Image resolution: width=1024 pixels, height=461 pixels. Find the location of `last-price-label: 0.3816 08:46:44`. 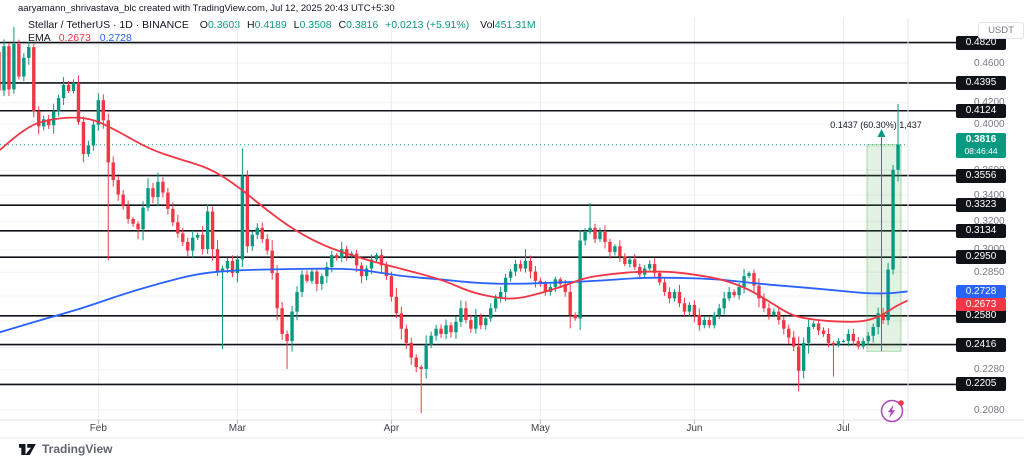

last-price-label: 0.3816 08:46:44 is located at coordinates (981, 145).